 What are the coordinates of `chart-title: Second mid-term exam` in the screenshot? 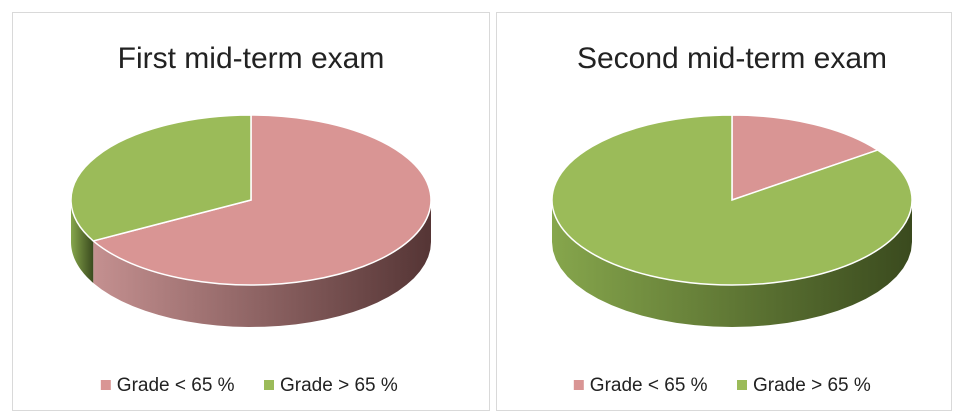 It's located at (732, 58).